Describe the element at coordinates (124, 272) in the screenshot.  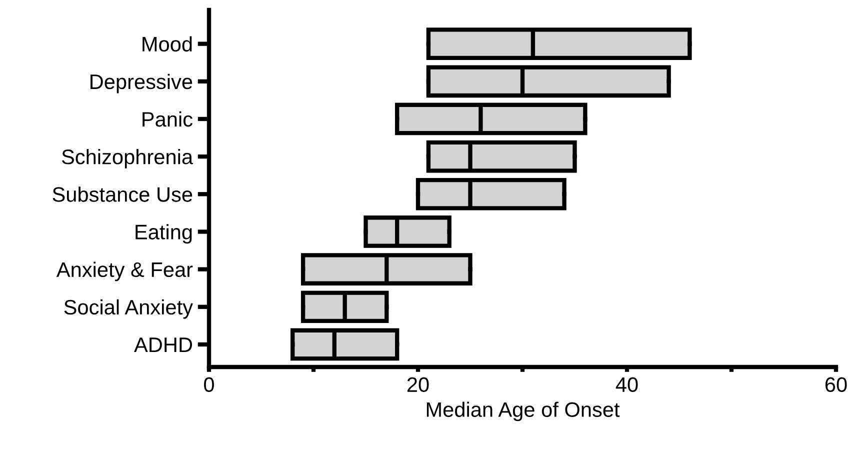
I see `y-tick-label: Anxiety & Fear` at that location.